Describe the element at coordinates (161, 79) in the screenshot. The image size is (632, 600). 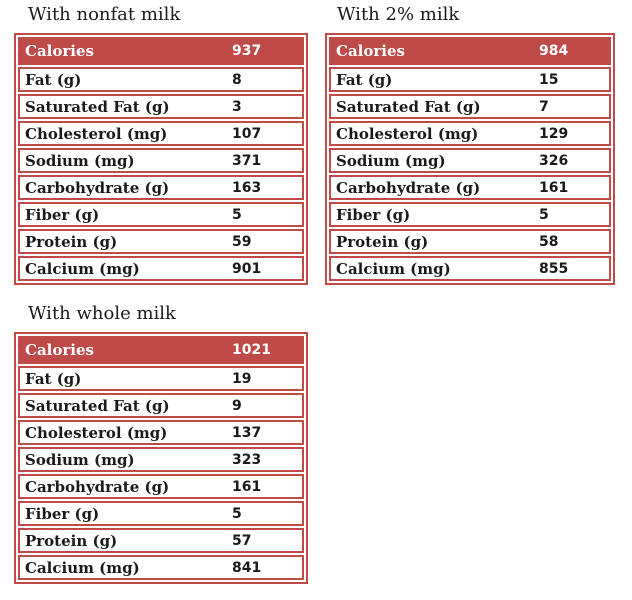
I see `table-row: Fat (g) 8` at that location.